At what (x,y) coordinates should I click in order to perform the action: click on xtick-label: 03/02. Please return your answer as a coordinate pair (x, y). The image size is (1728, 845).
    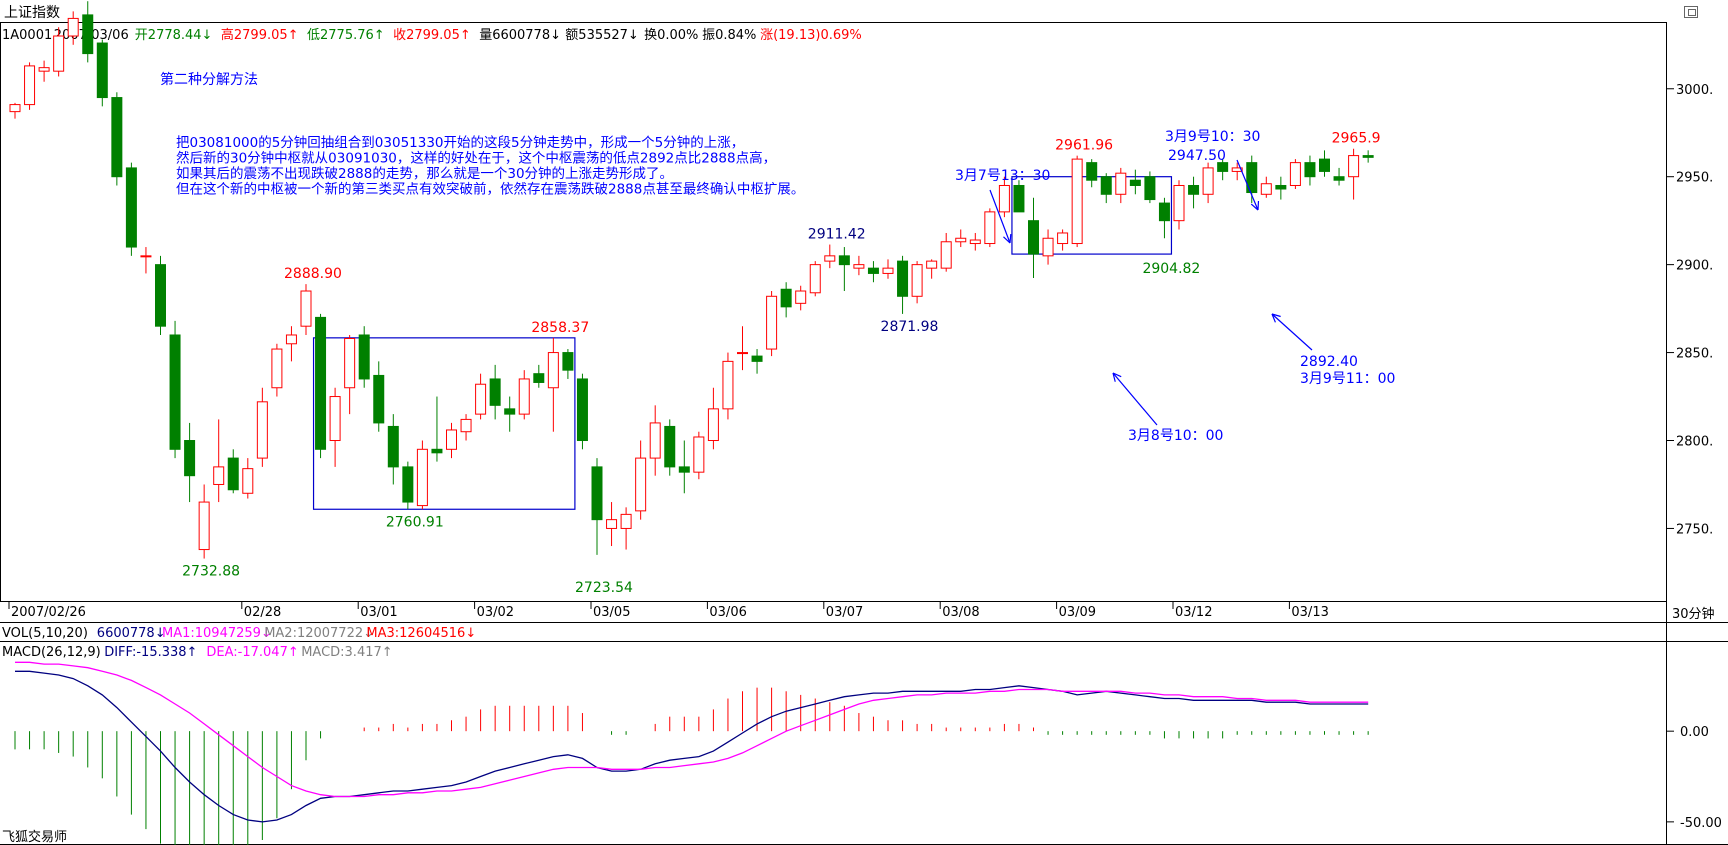
    Looking at the image, I should click on (495, 612).